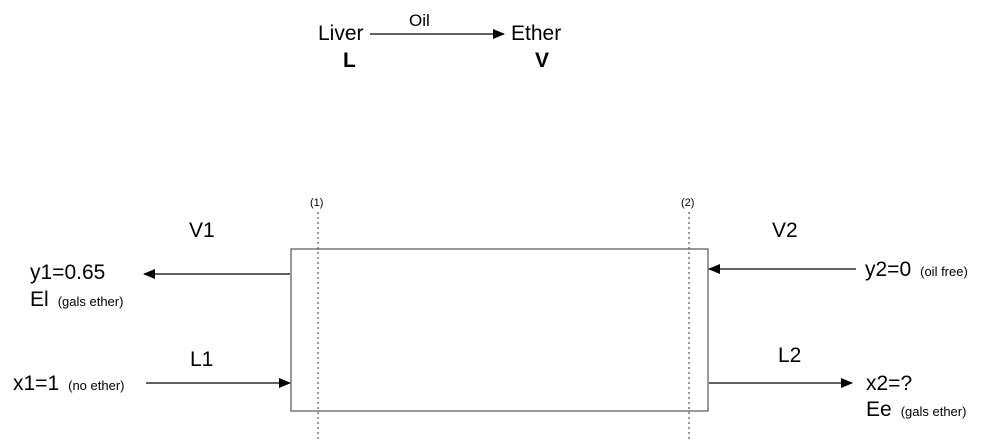 Image resolution: width=1001 pixels, height=442 pixels. Describe the element at coordinates (316, 203) in the screenshot. I see `section-1-marker: (1)` at that location.